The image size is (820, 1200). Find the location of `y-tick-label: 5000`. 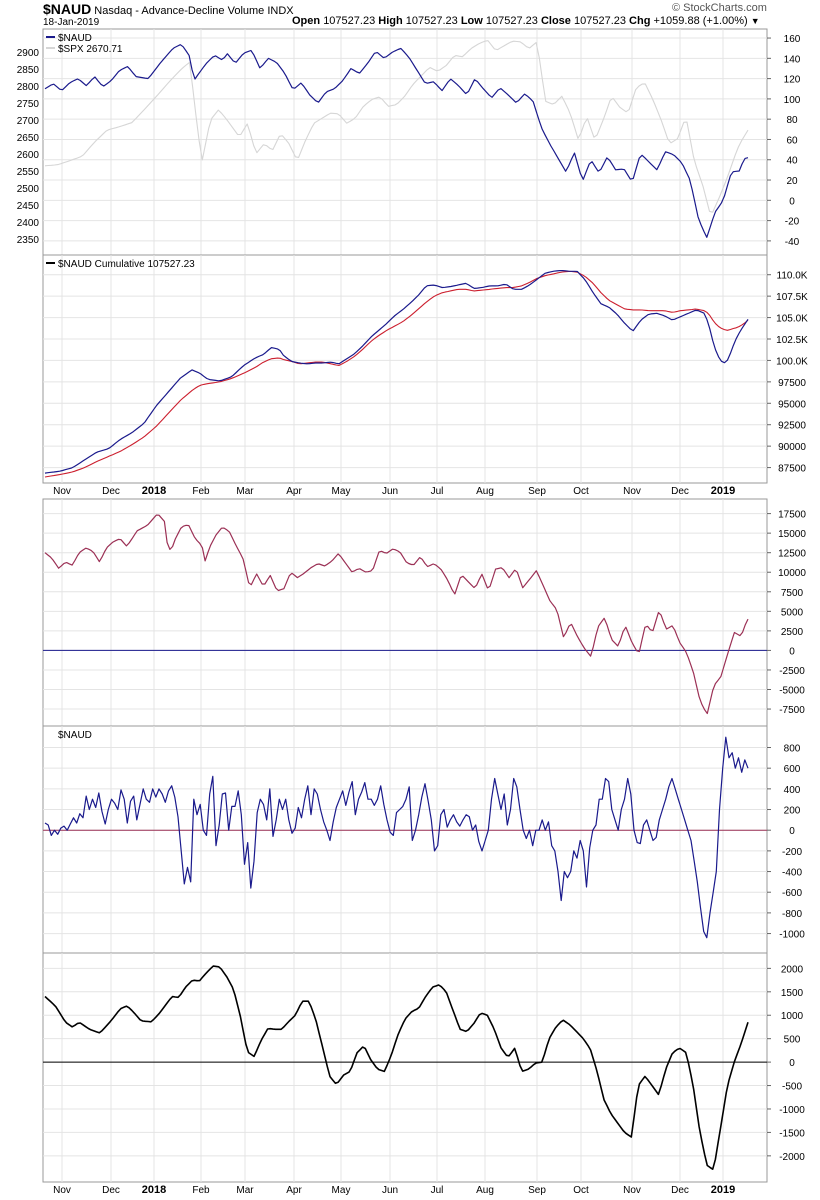

y-tick-label: 5000 is located at coordinates (792, 612).